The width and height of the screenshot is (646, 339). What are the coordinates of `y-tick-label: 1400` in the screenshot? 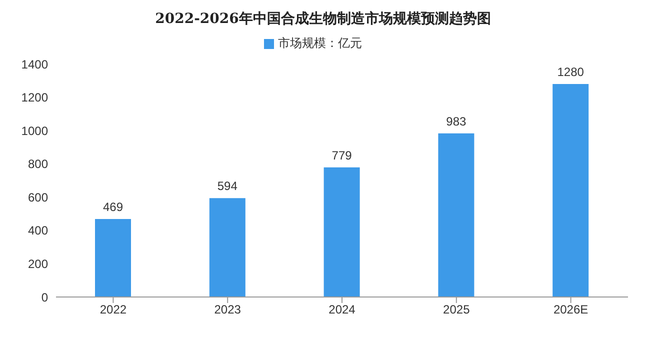 It's located at (34, 64).